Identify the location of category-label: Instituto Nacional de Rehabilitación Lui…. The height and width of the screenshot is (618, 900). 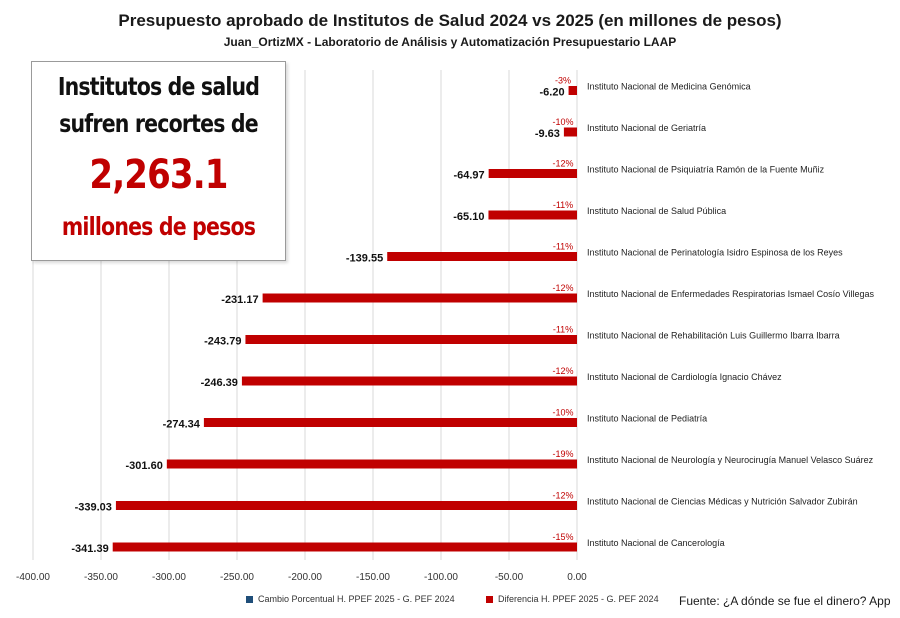
(713, 336).